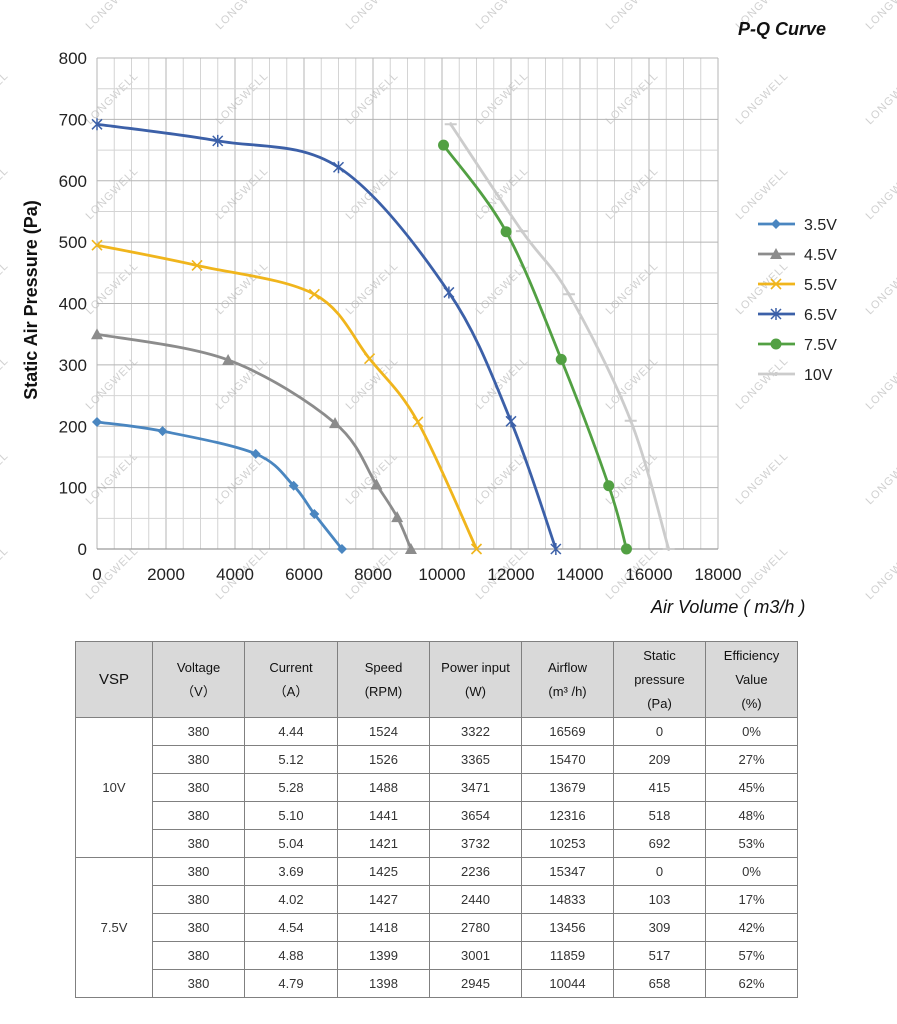 The height and width of the screenshot is (1024, 897). Describe the element at coordinates (818, 375) in the screenshot. I see `legend-label: 10V` at that location.